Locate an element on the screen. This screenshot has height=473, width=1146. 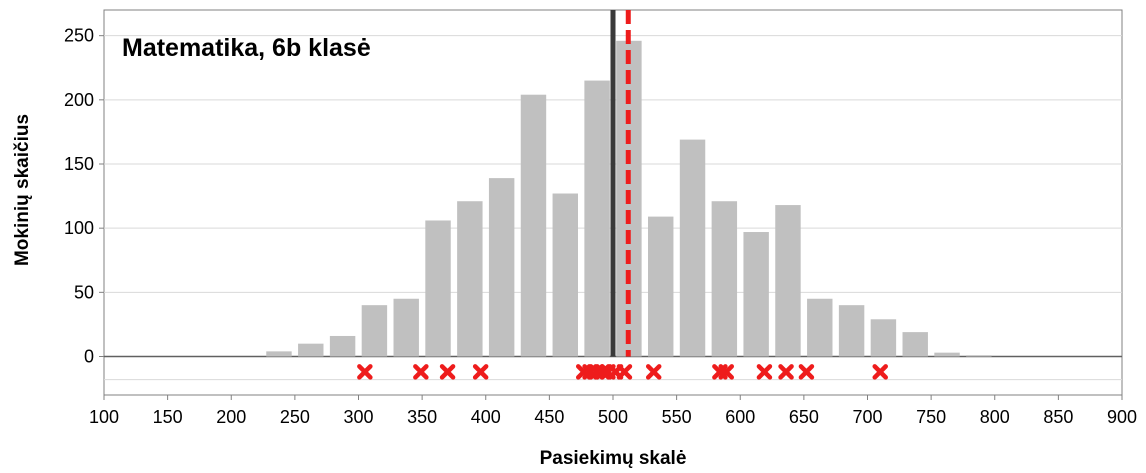
chart-title: Matematika, 6b klasė is located at coordinates (246, 48).